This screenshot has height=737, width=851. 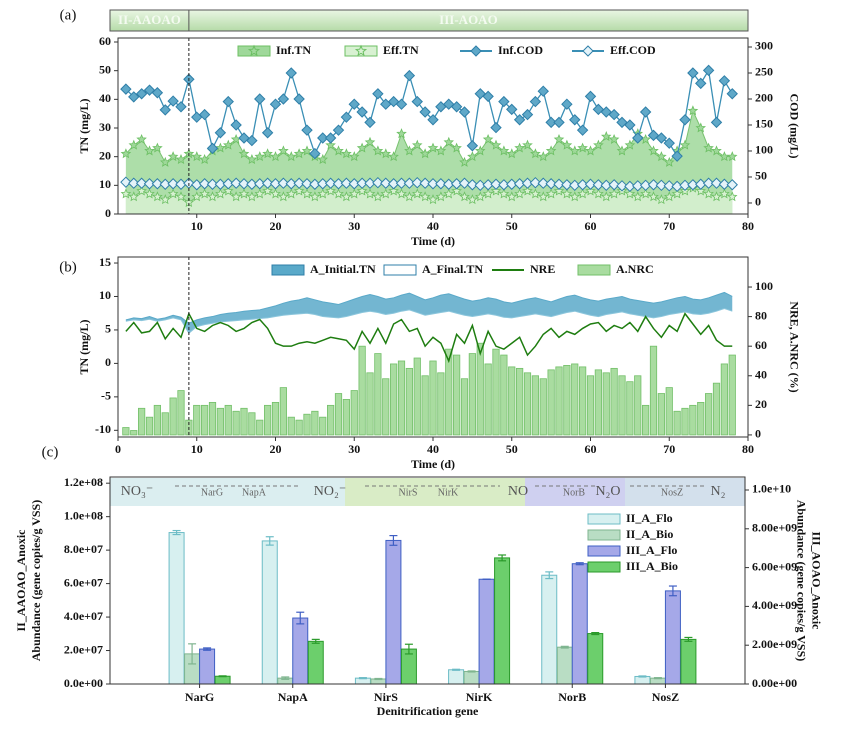 I want to click on panel-label: (c), so click(x=50, y=452).